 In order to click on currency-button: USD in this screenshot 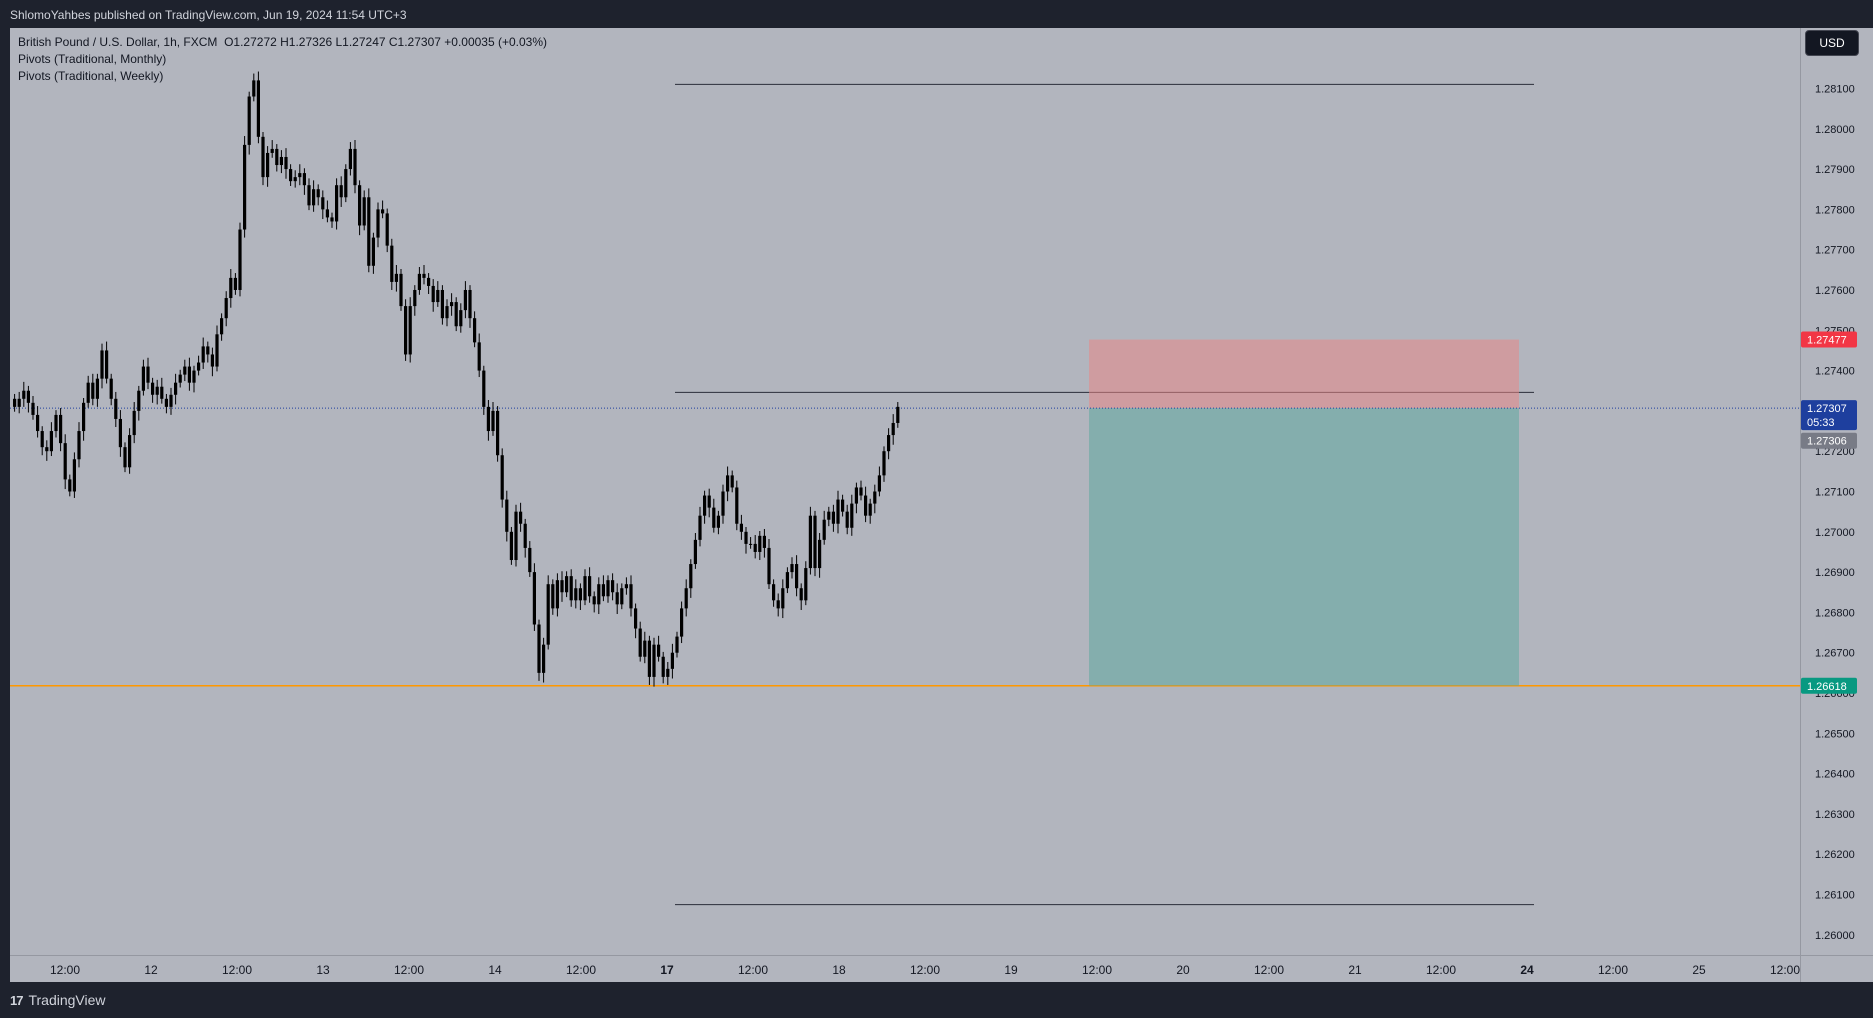, I will do `click(1832, 43)`.